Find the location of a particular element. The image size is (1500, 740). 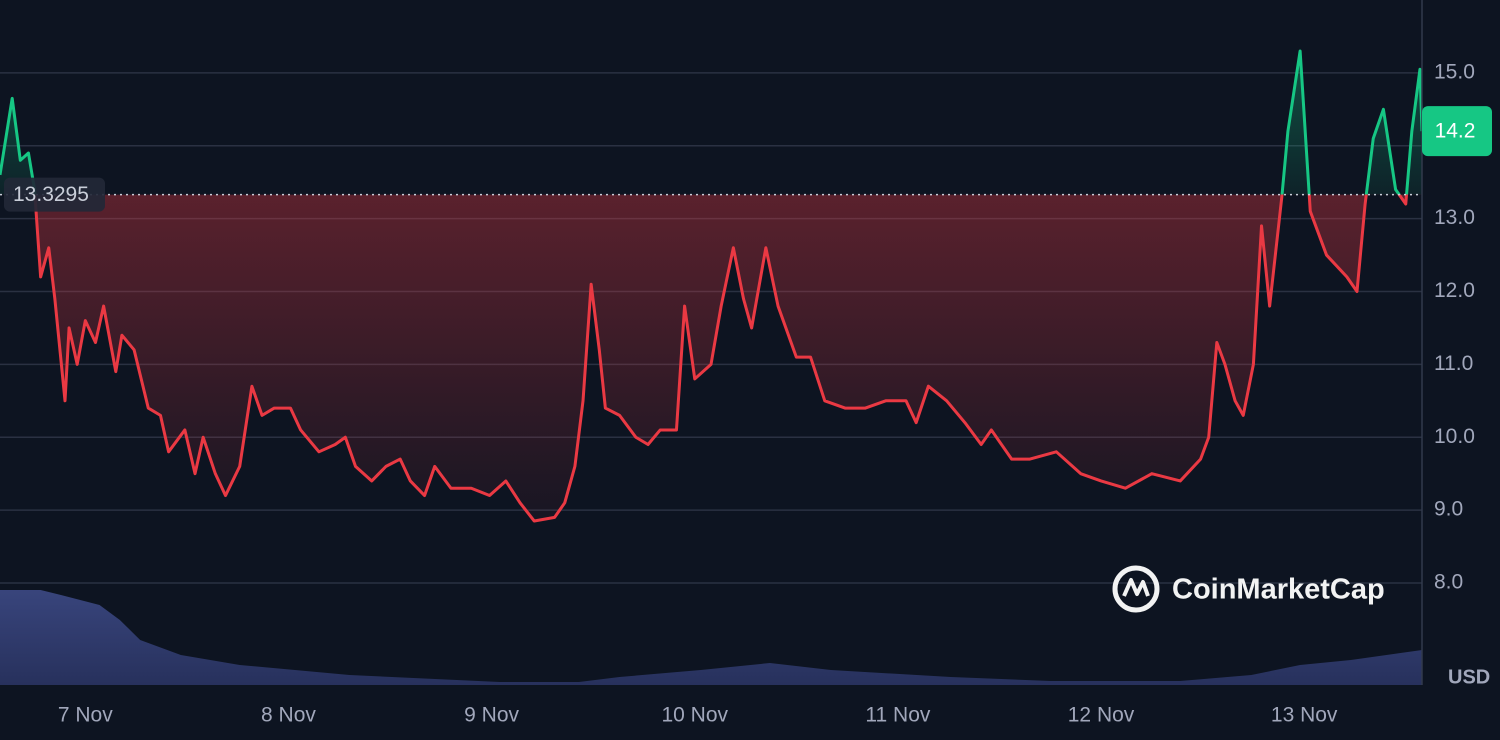

y-tick-label: 15.0 is located at coordinates (1454, 71).